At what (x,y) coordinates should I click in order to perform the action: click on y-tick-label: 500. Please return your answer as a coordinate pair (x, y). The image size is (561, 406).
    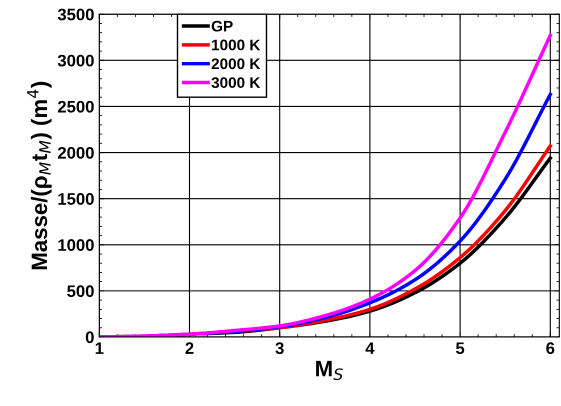
    Looking at the image, I should click on (80, 291).